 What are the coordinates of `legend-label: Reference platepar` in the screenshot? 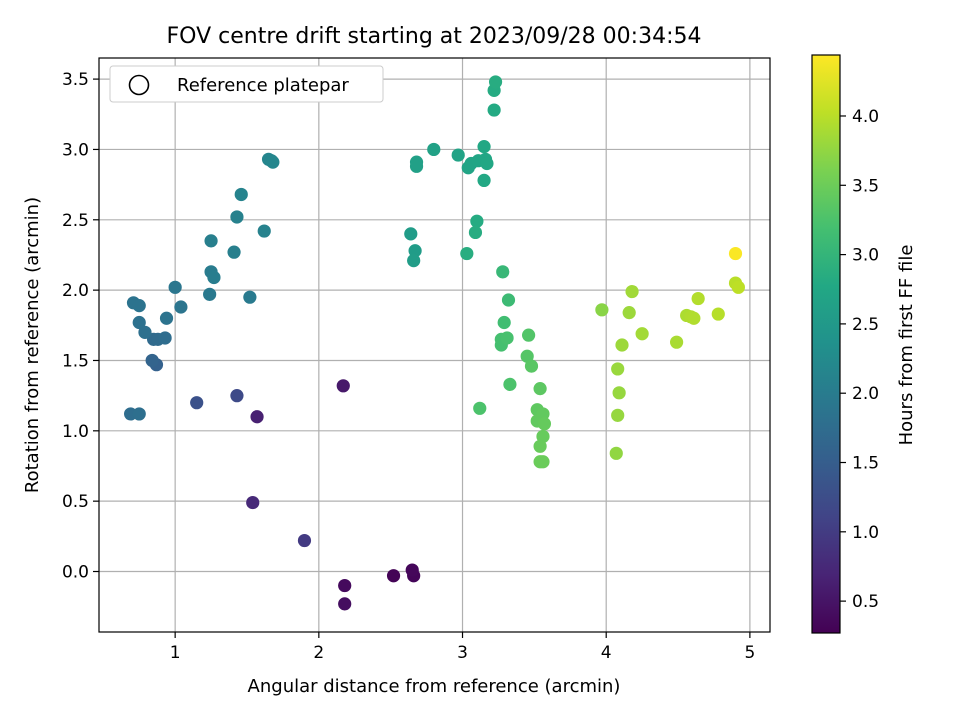 It's located at (263, 85).